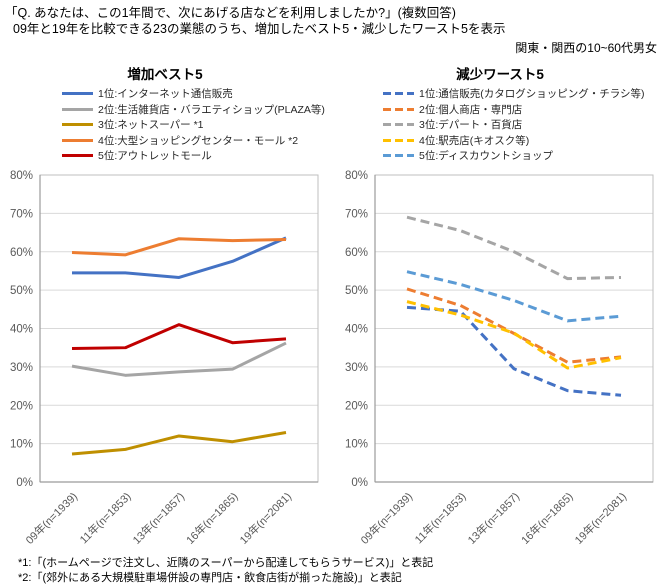 This screenshot has width=665, height=588. I want to click on legend-label: 1位:インターネット通信販売, so click(165, 94).